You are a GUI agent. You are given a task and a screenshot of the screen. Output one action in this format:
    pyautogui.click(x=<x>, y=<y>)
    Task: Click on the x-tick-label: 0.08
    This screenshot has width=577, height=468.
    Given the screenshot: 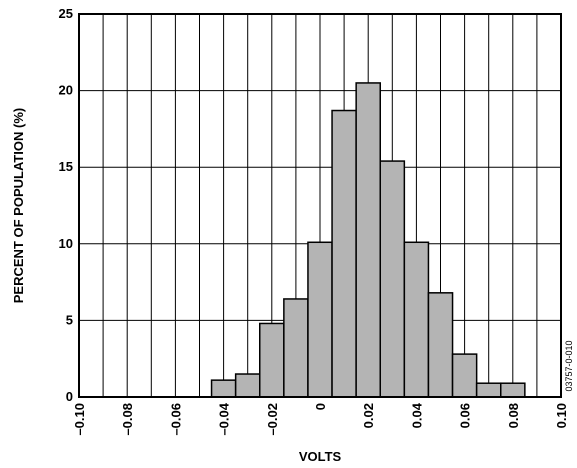 What is the action you would take?
    pyautogui.click(x=513, y=415)
    